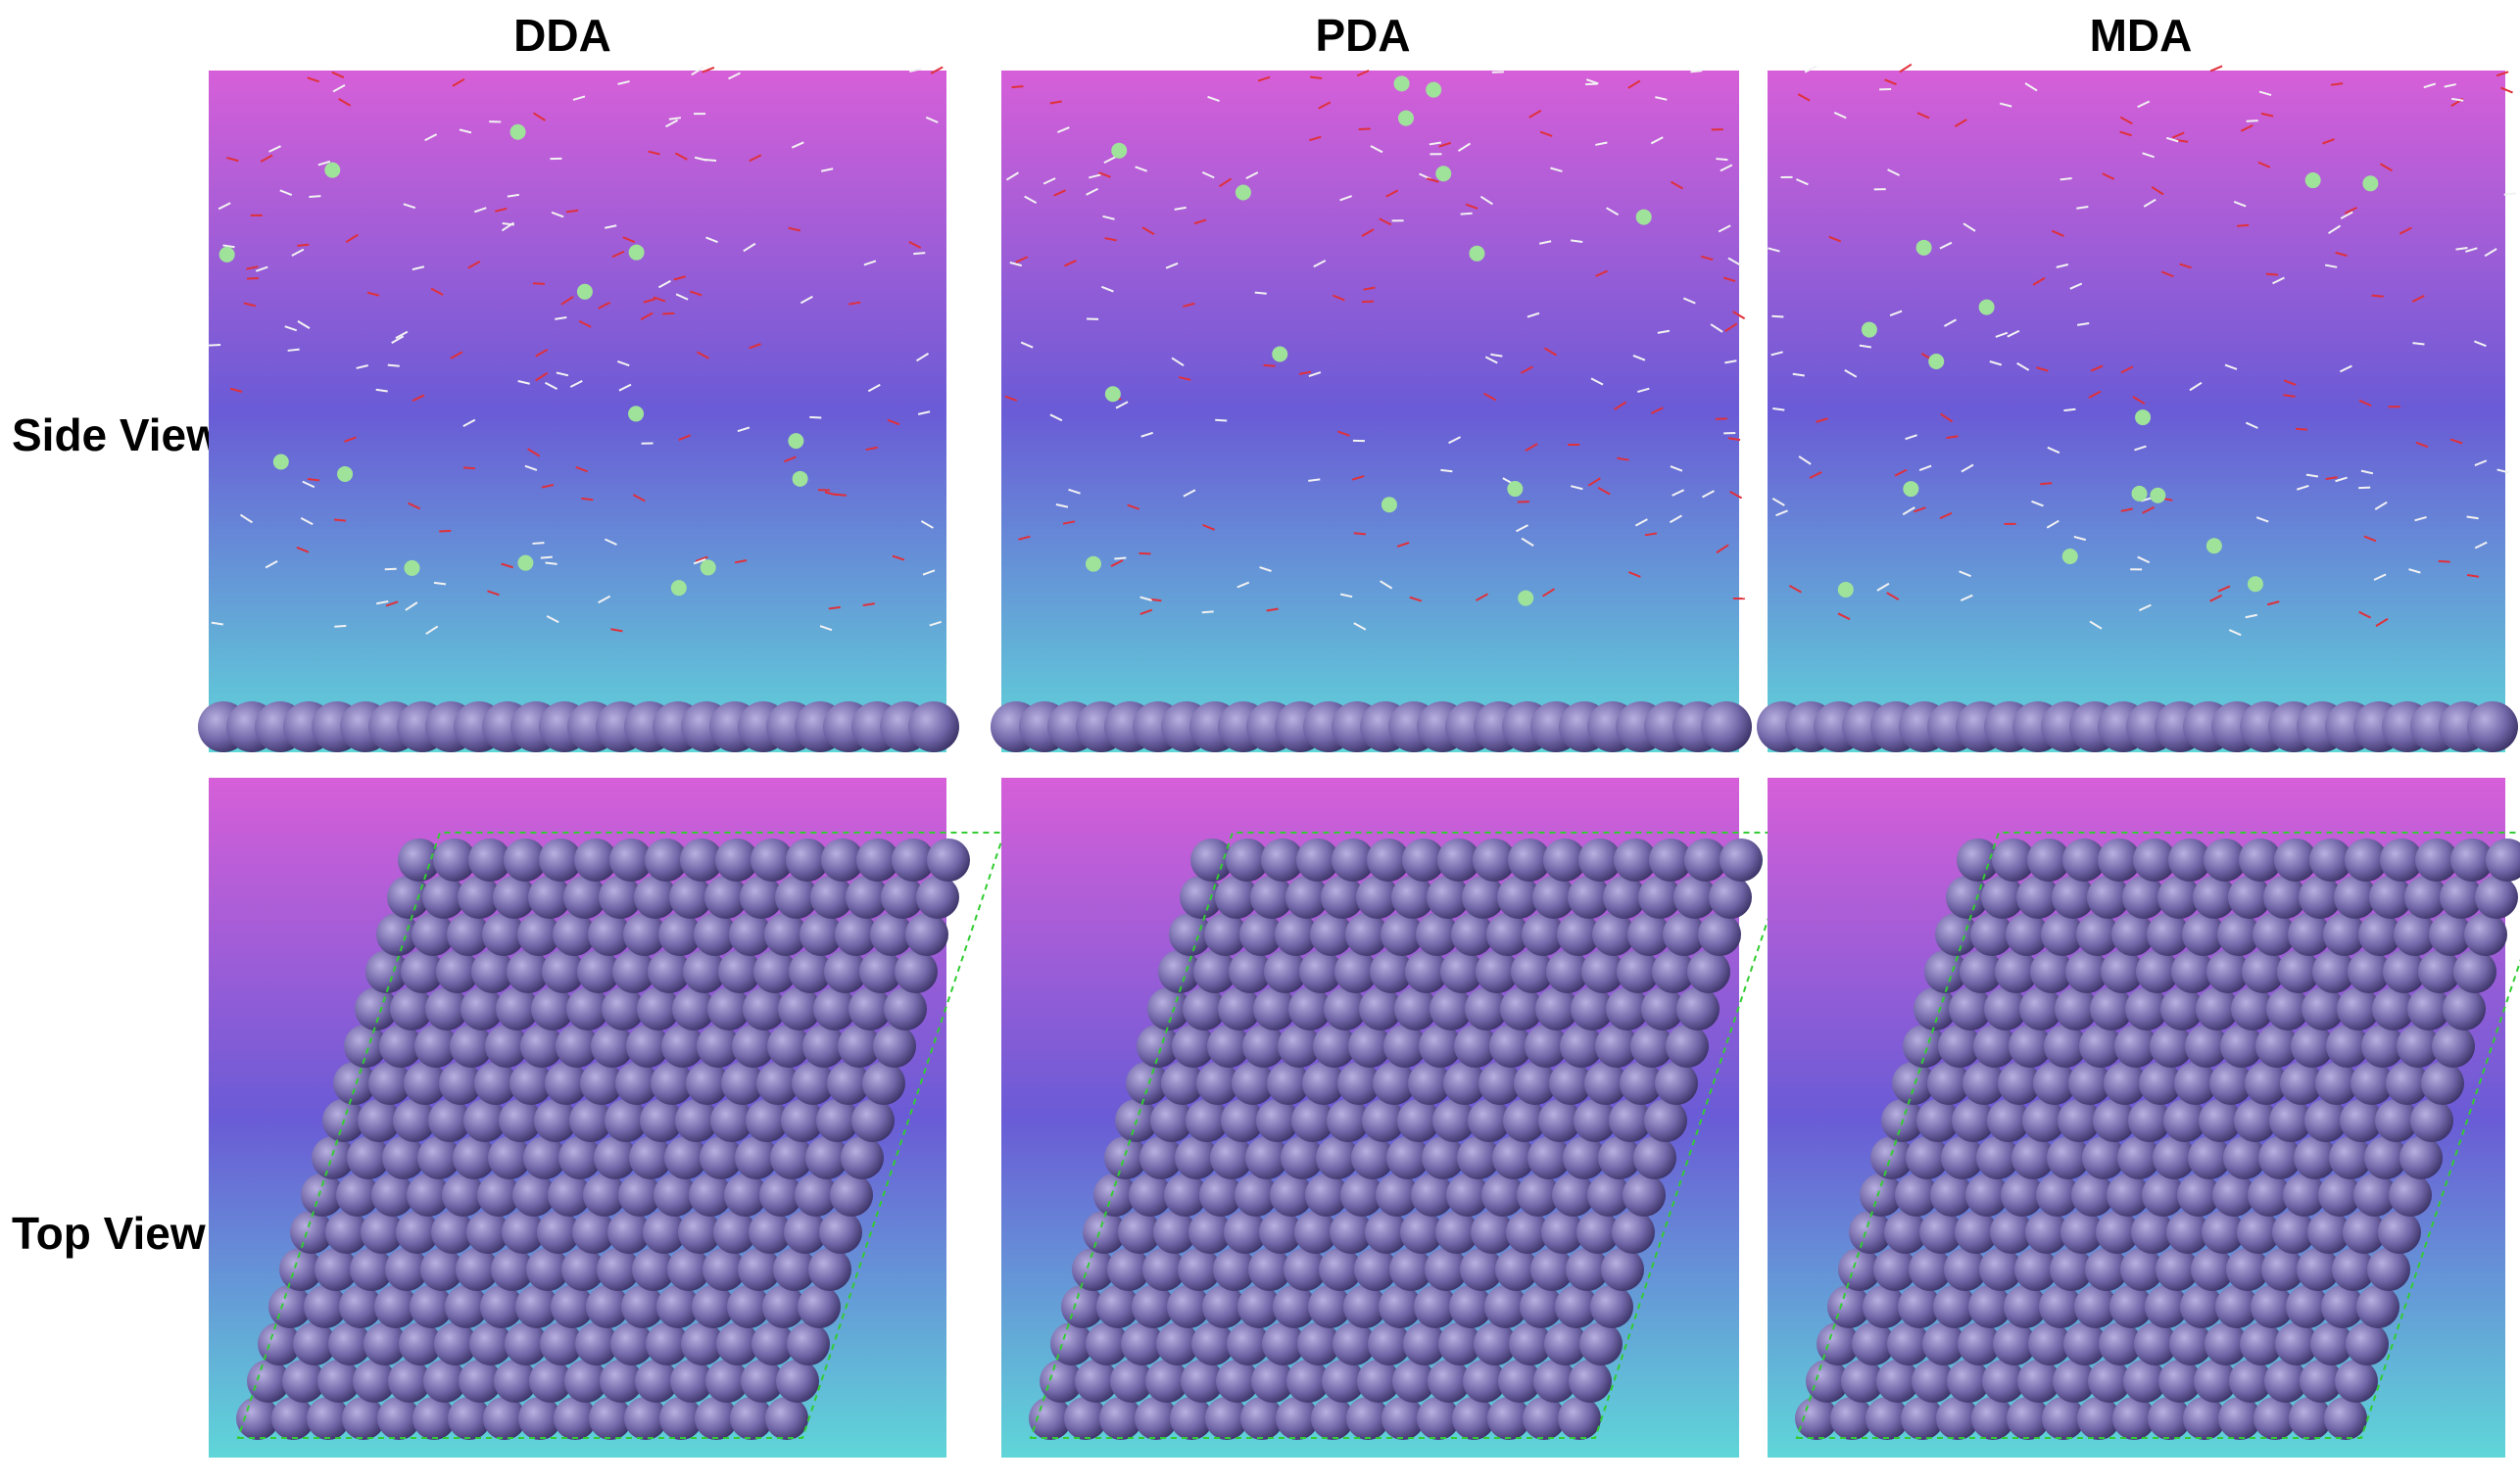  Describe the element at coordinates (1362, 35) in the screenshot. I see `column-label: PDA` at that location.